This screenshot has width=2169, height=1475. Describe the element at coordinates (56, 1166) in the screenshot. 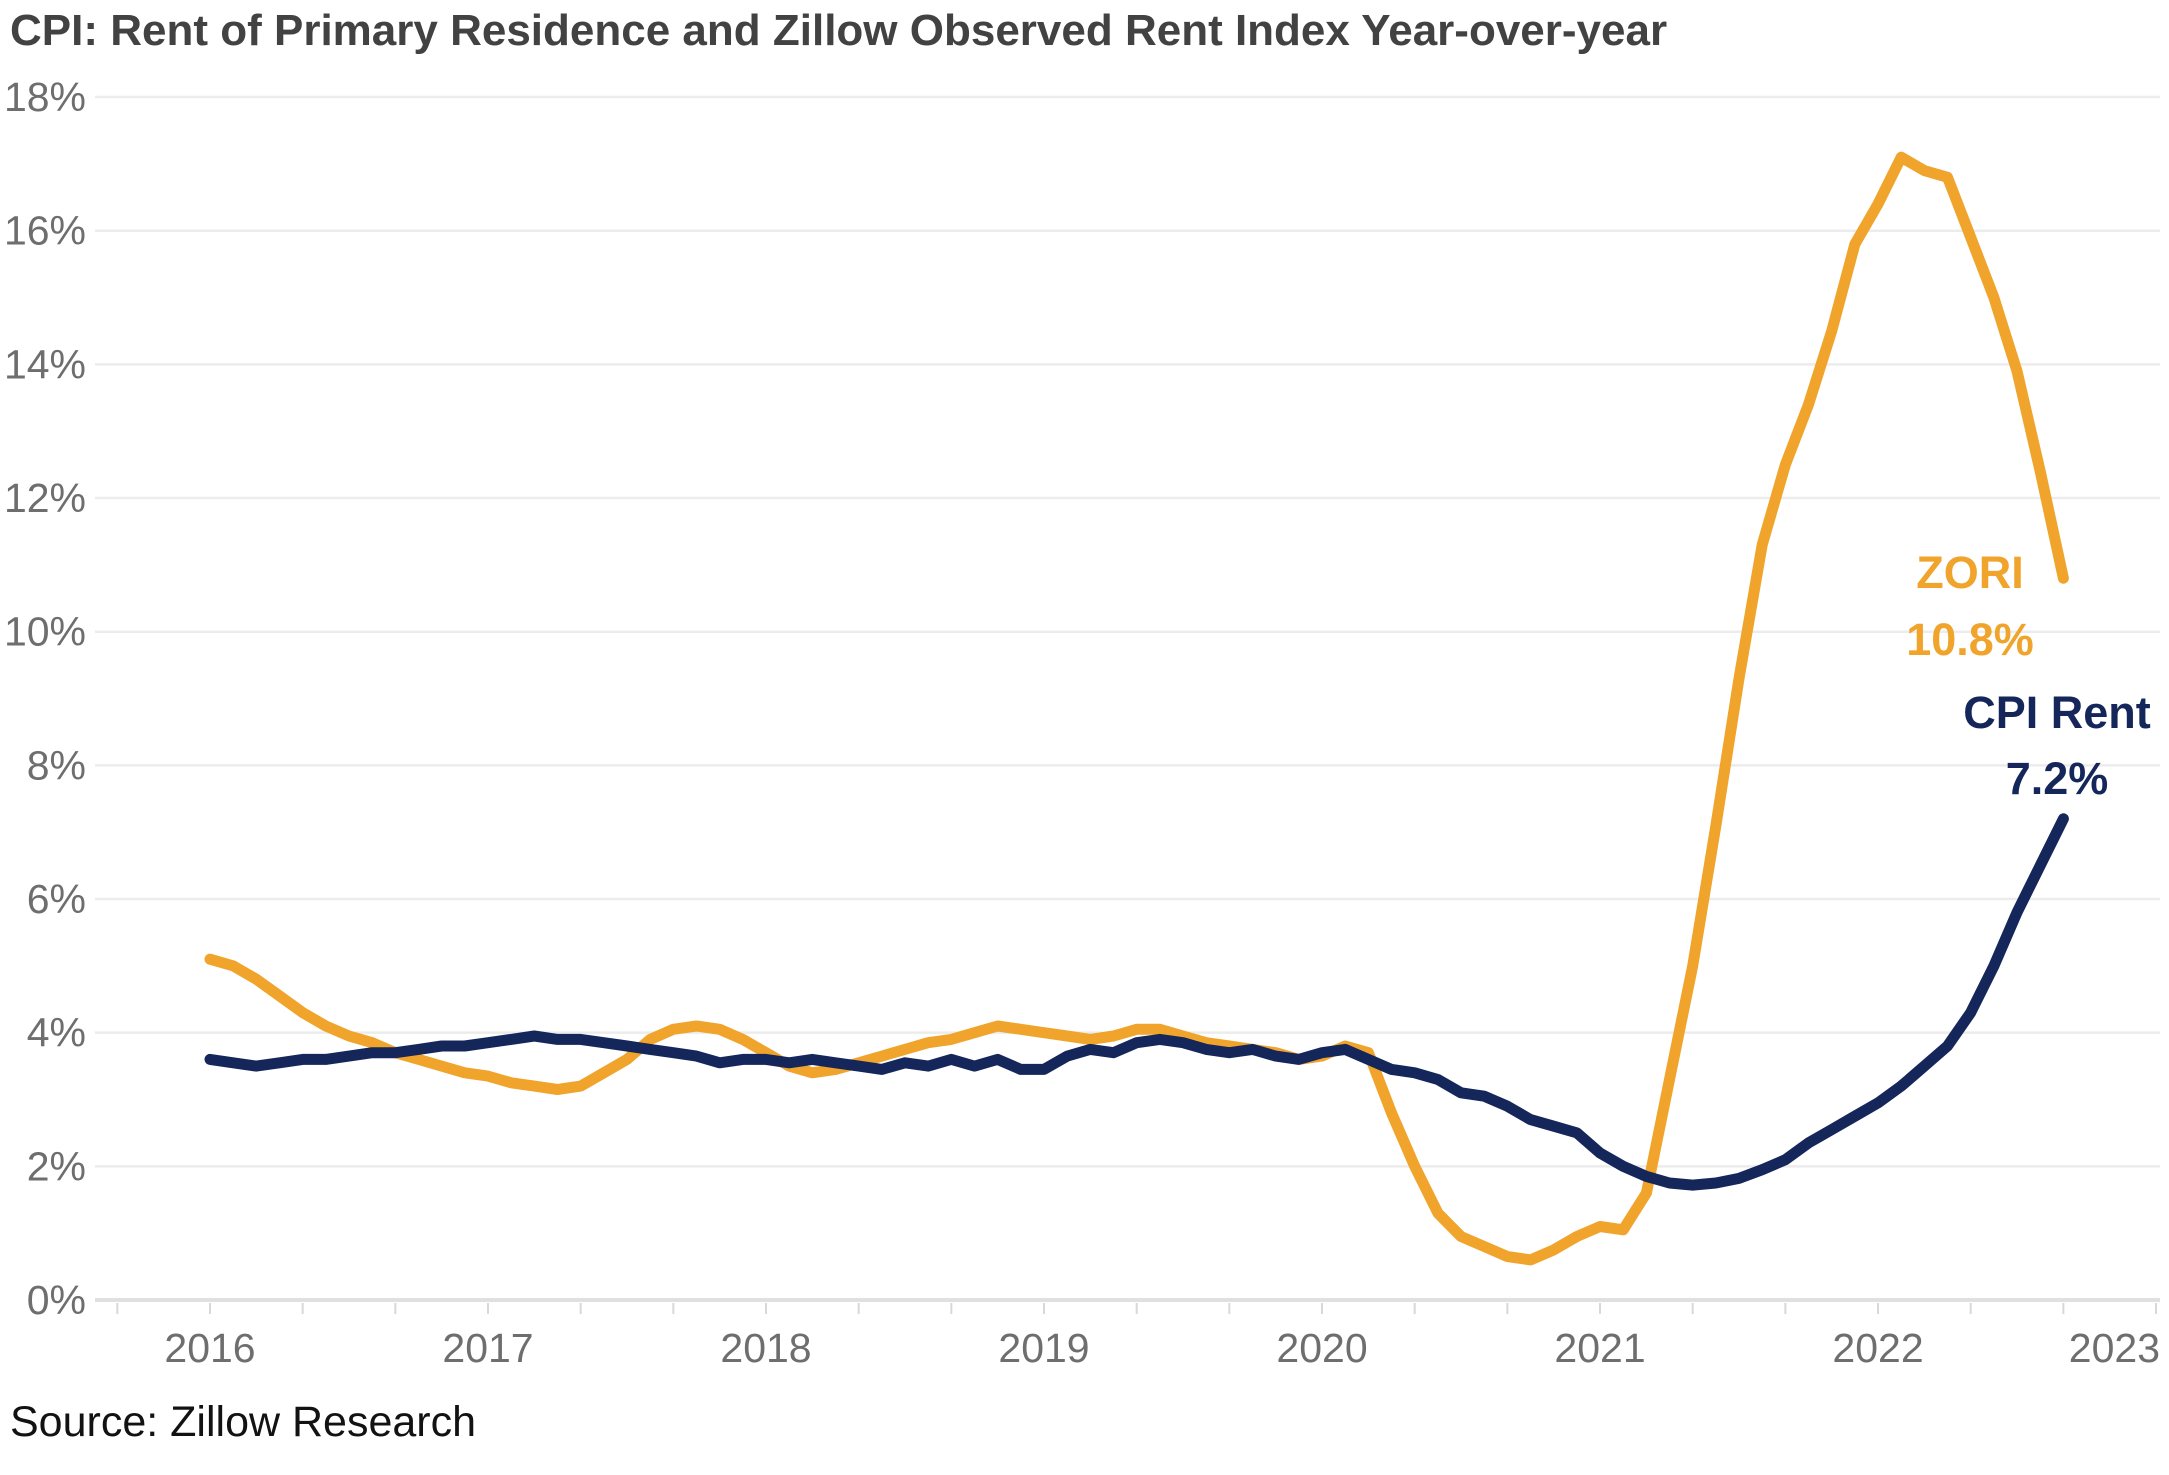

I see `y-axis-label-2: 2%` at that location.